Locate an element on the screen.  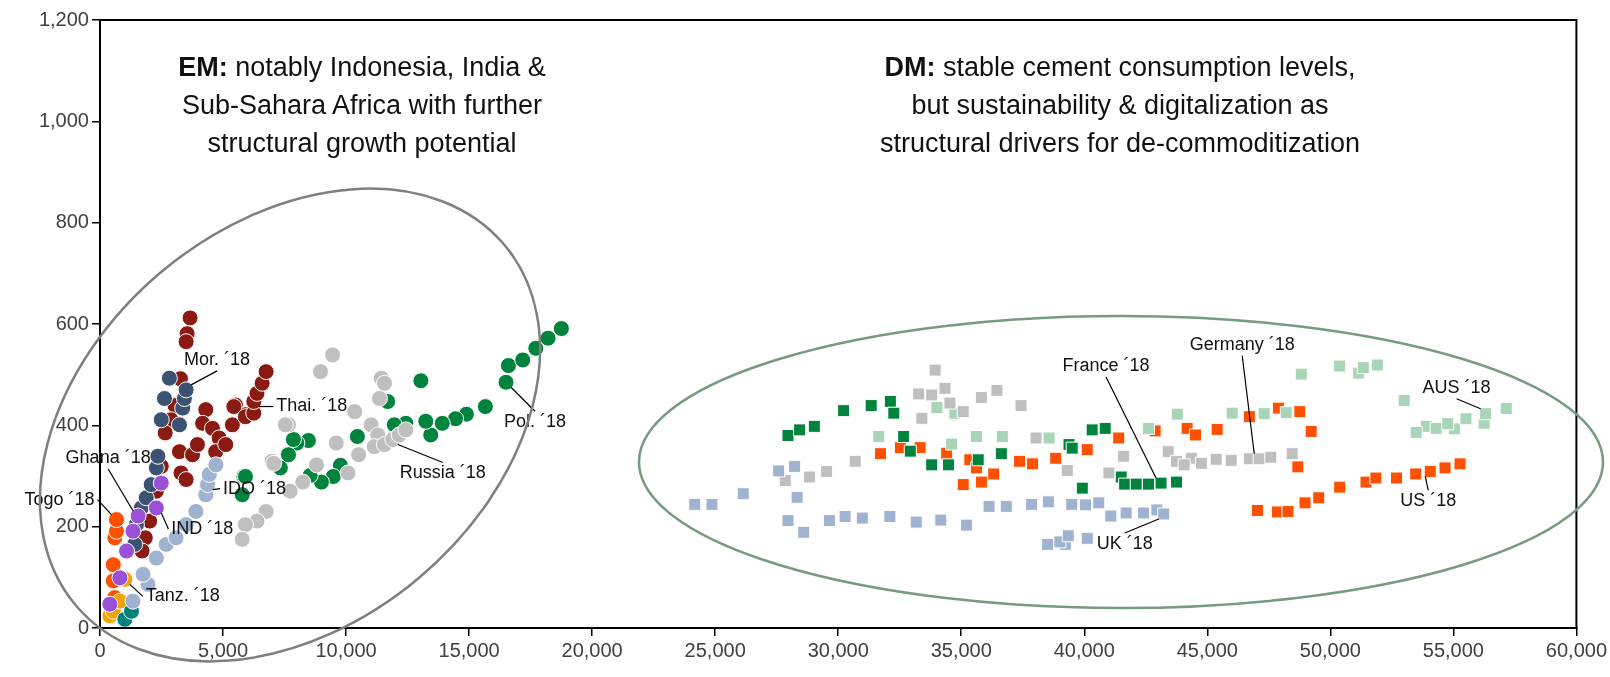
annotation: EM: notably Indonesia, India & Sub-Sahara Africa with further structural growth potential is located at coordinates (362, 105).